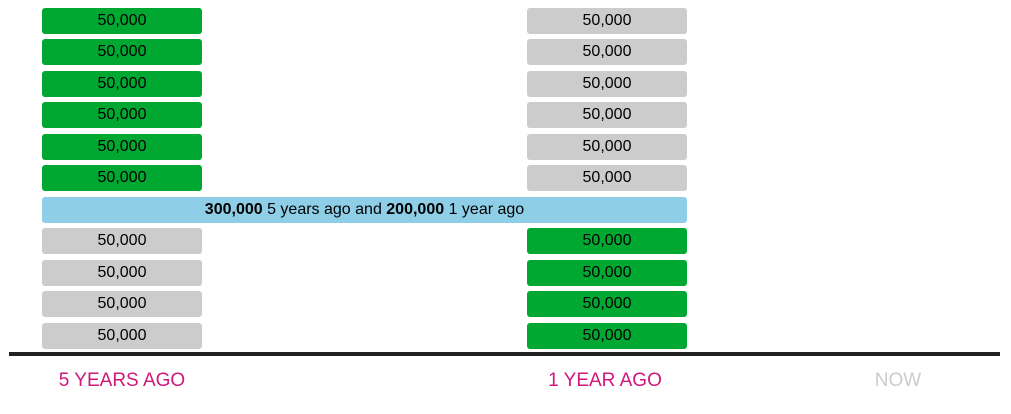 This screenshot has width=1011, height=414. What do you see at coordinates (122, 380) in the screenshot?
I see `timeline-label-five-years-ago: 5 YEARS AGO` at bounding box center [122, 380].